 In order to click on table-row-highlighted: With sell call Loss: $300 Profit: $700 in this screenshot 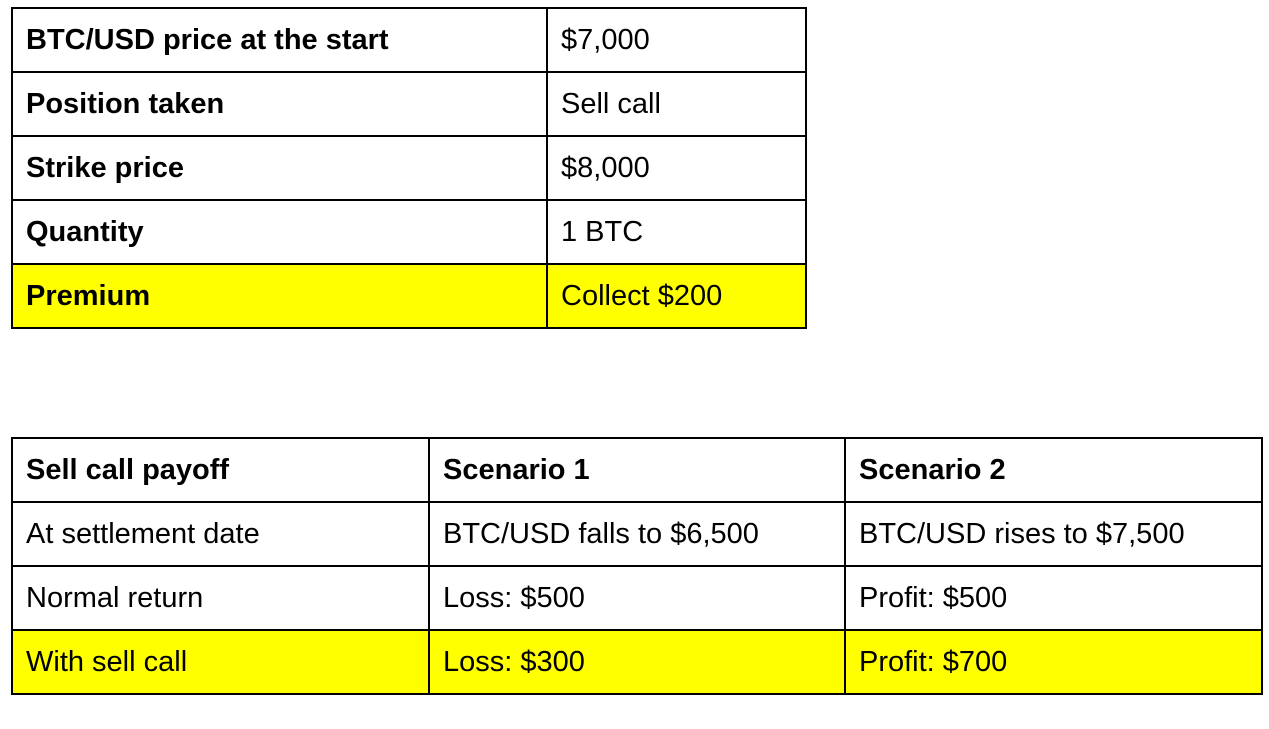, I will do `click(637, 662)`.